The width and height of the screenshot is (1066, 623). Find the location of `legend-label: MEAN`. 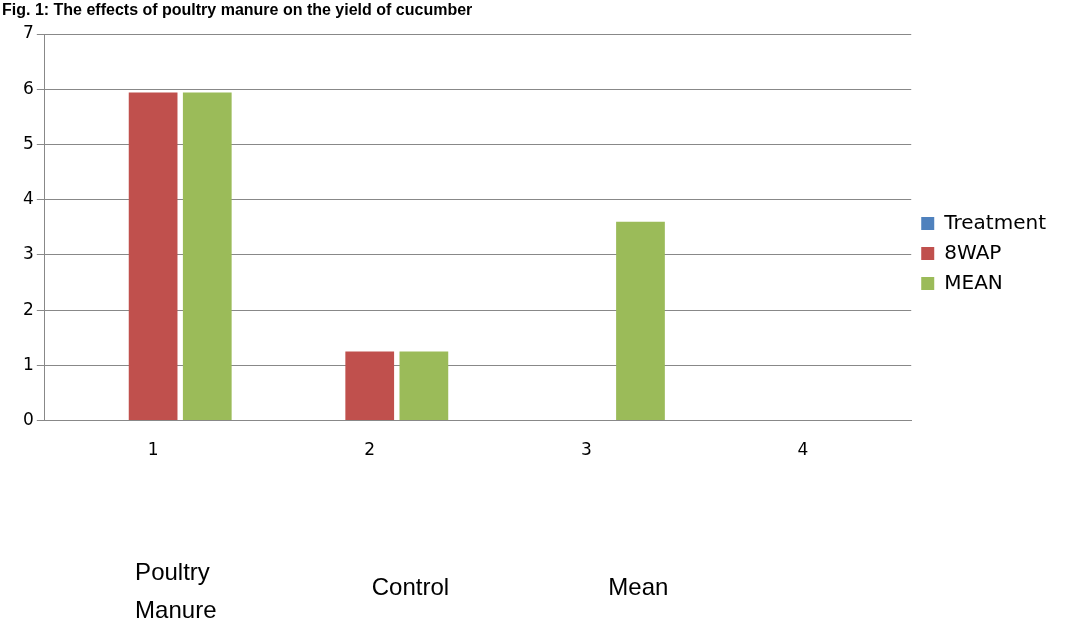

legend-label: MEAN is located at coordinates (973, 281).